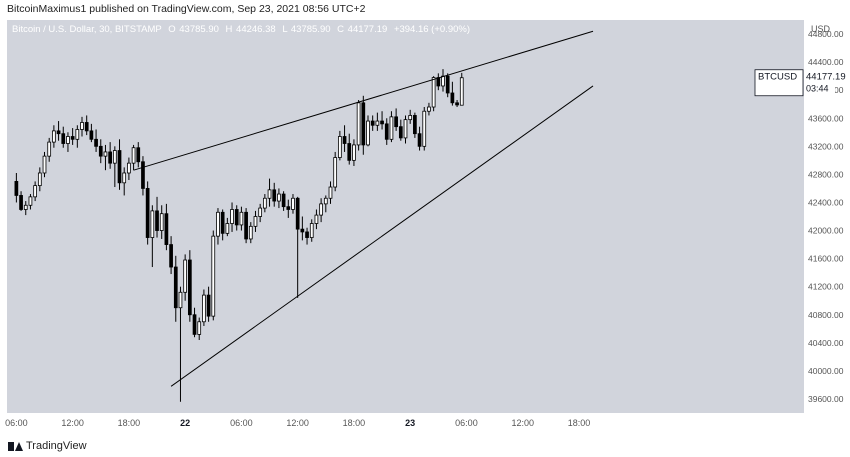 The height and width of the screenshot is (457, 850). I want to click on y-tick-label: 42400.00, so click(826, 202).